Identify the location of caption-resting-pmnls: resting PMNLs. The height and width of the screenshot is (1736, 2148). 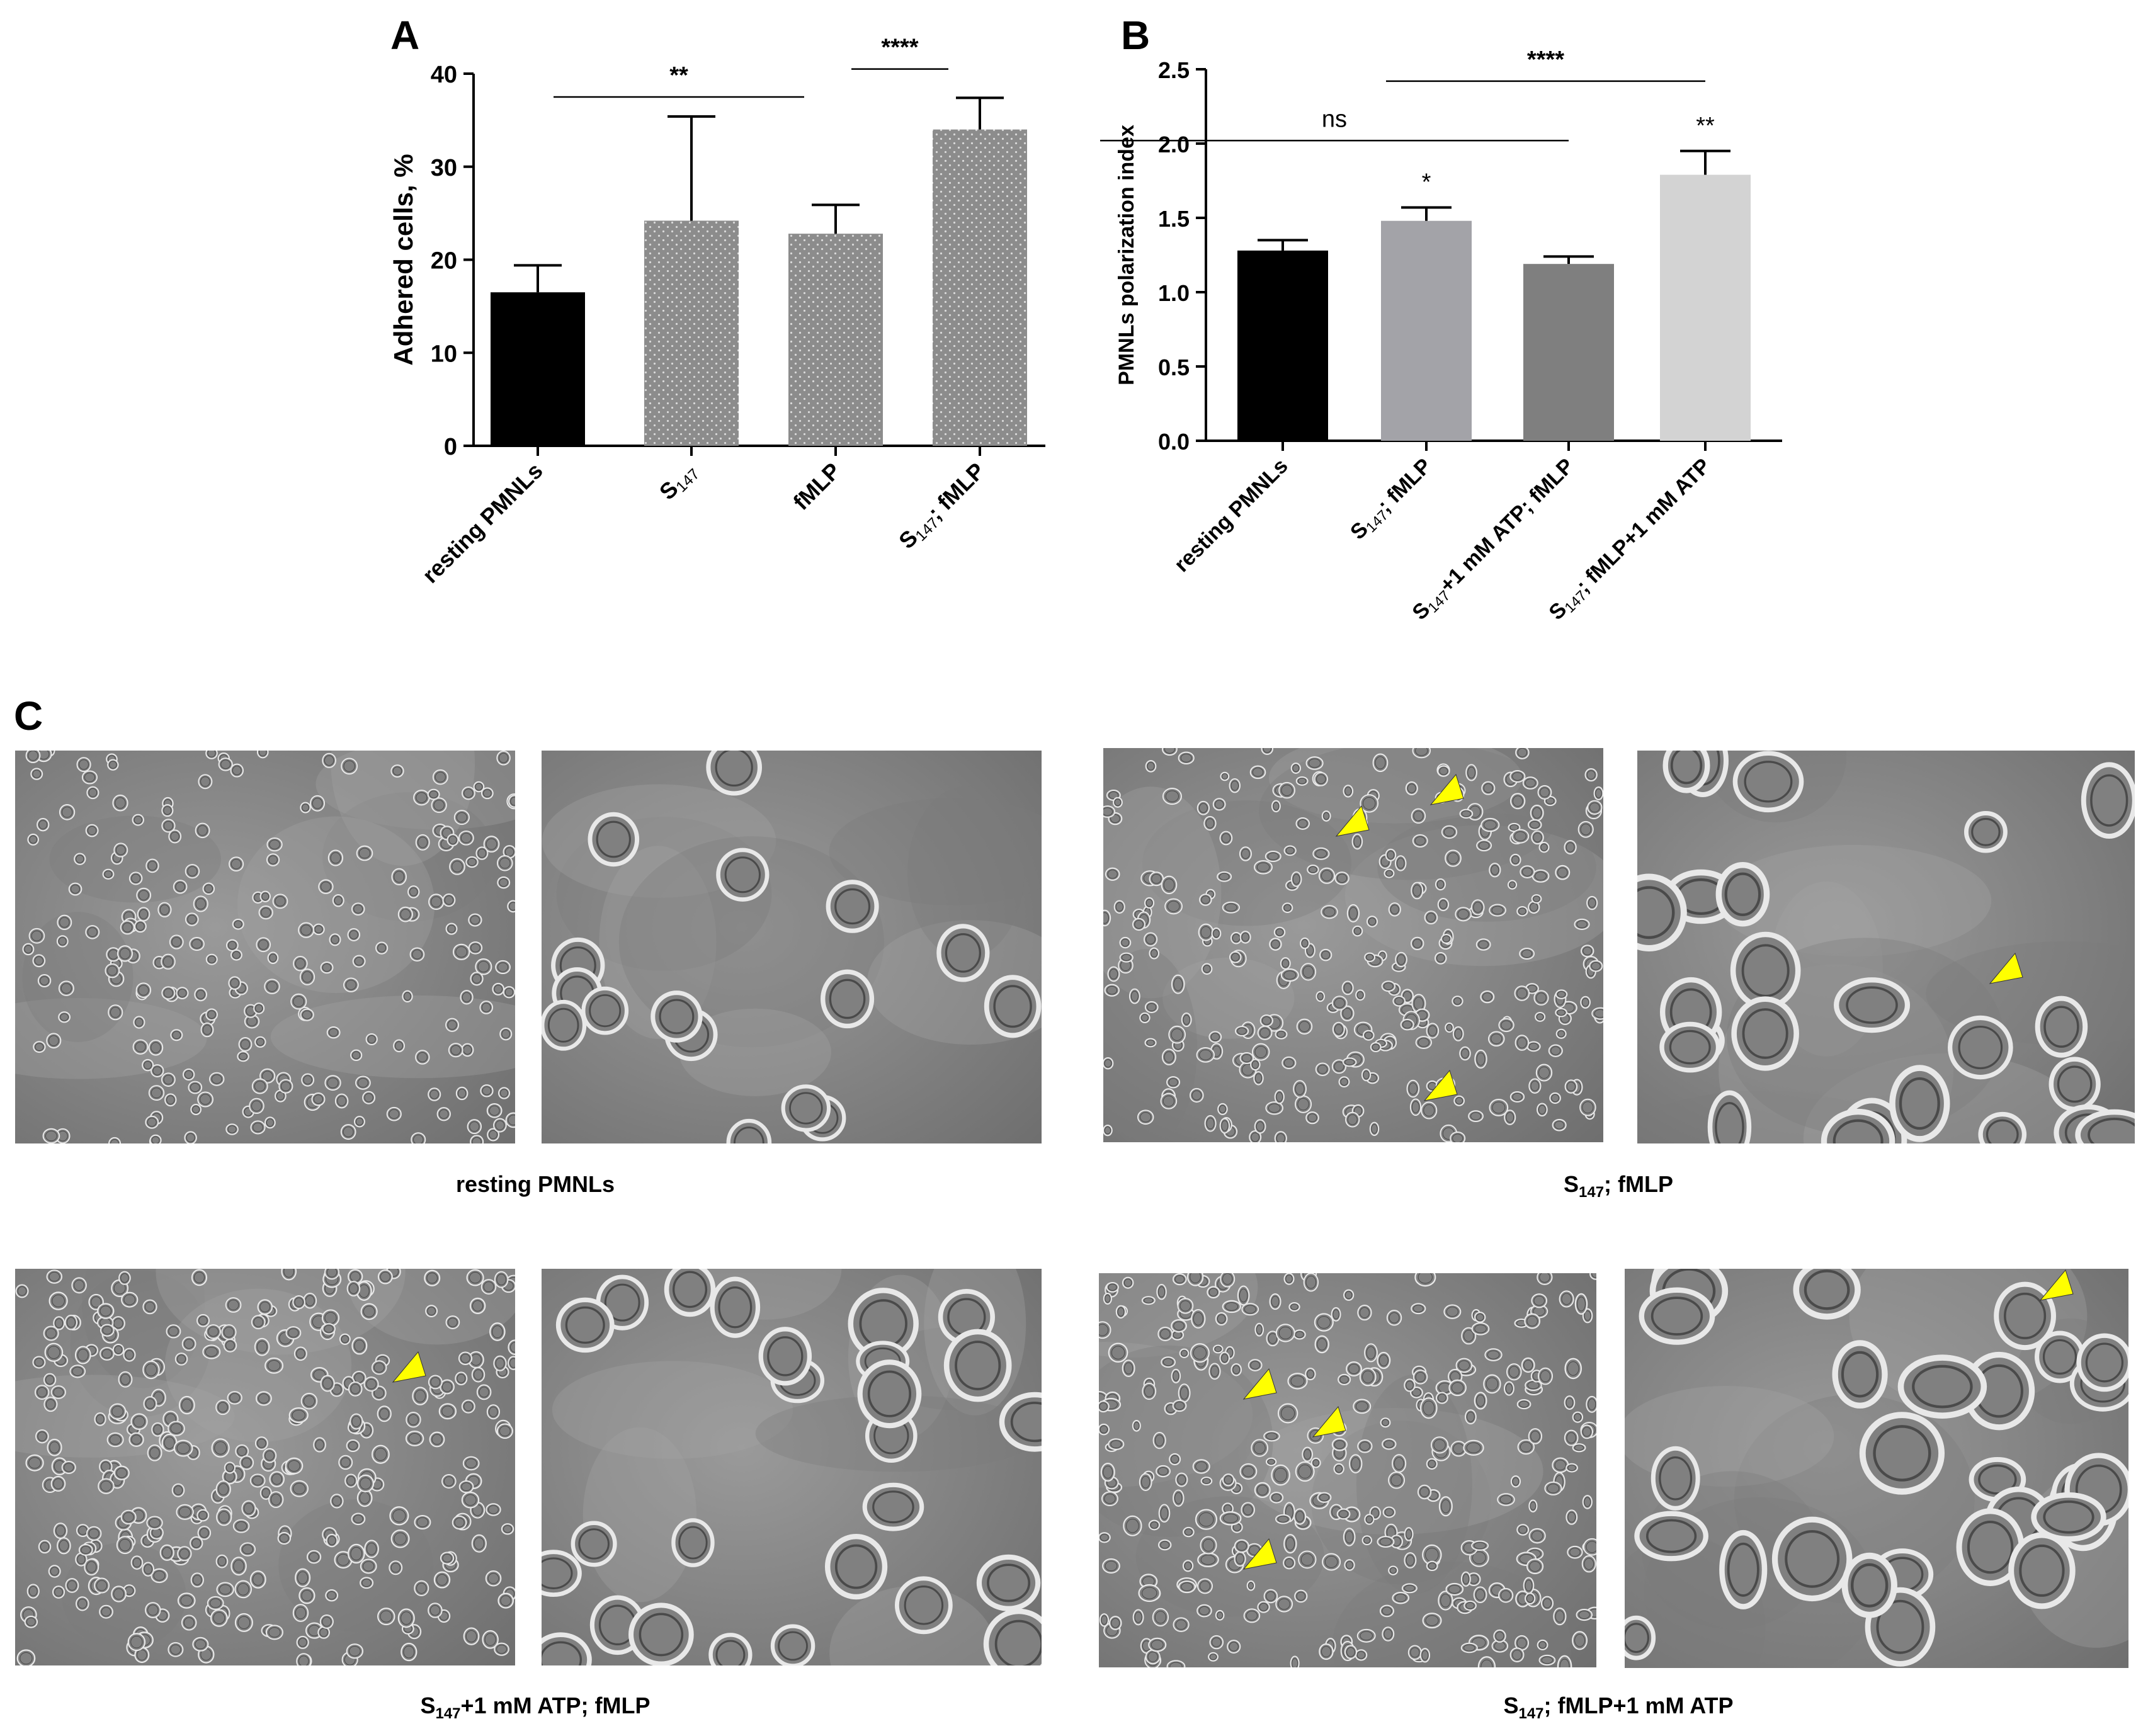
(535, 1184).